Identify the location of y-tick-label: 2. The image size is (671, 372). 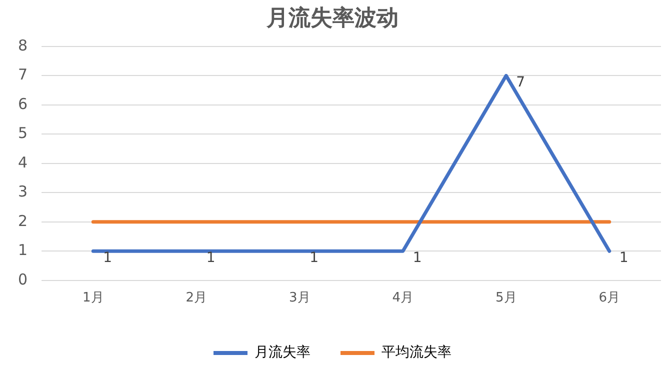
(23, 221).